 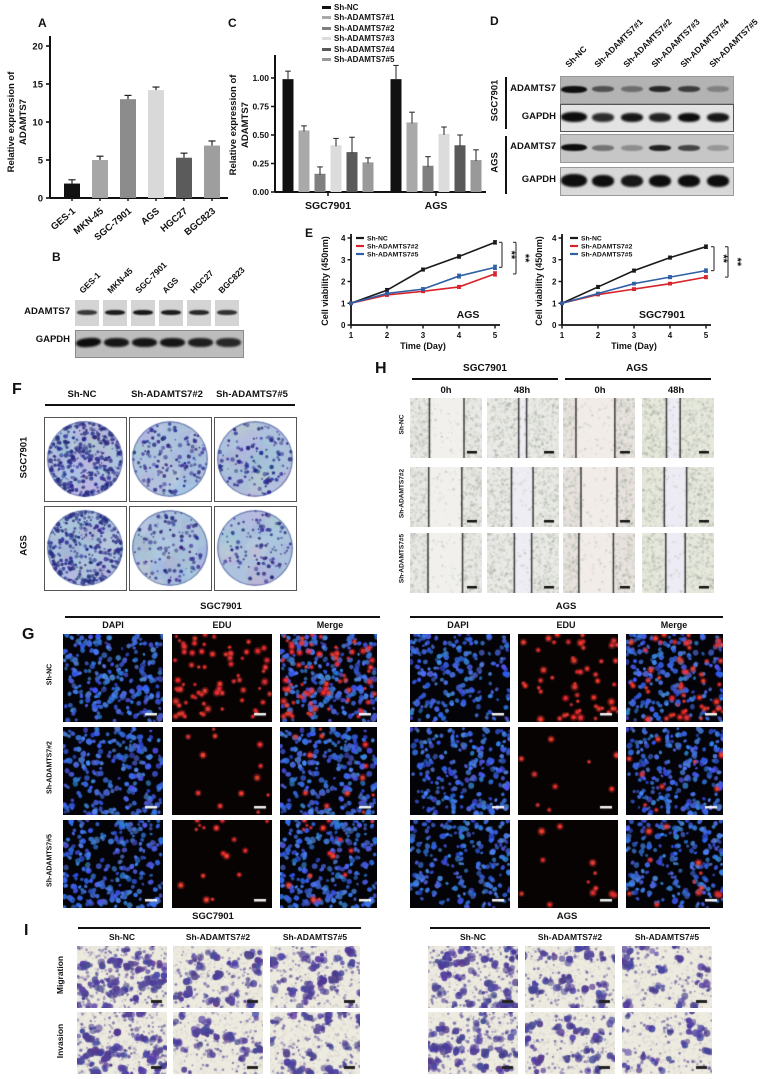 I want to click on blot-lane-label: Sh-ADAMTS7#1, so click(x=618, y=43).